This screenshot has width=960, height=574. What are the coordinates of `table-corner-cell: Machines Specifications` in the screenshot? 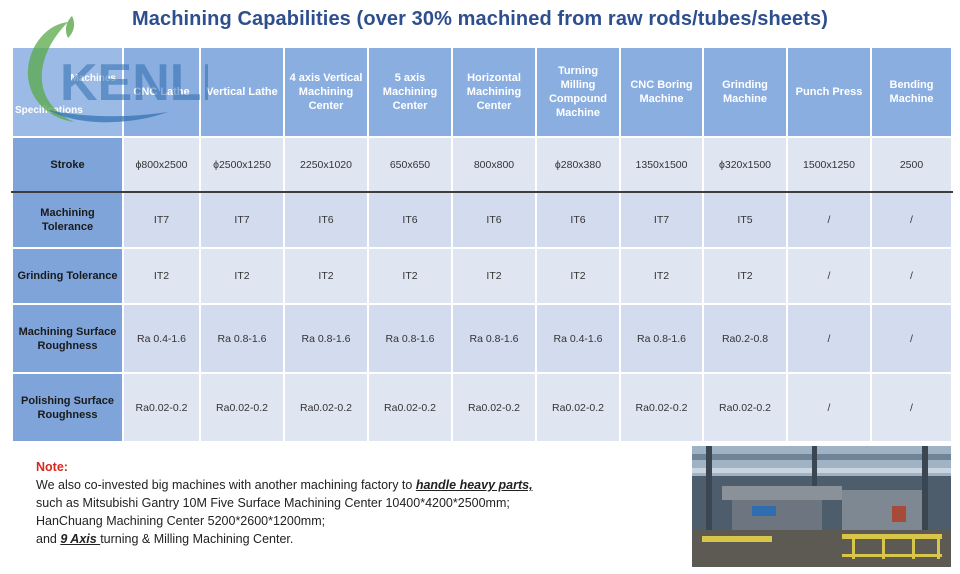 It's located at (67, 92).